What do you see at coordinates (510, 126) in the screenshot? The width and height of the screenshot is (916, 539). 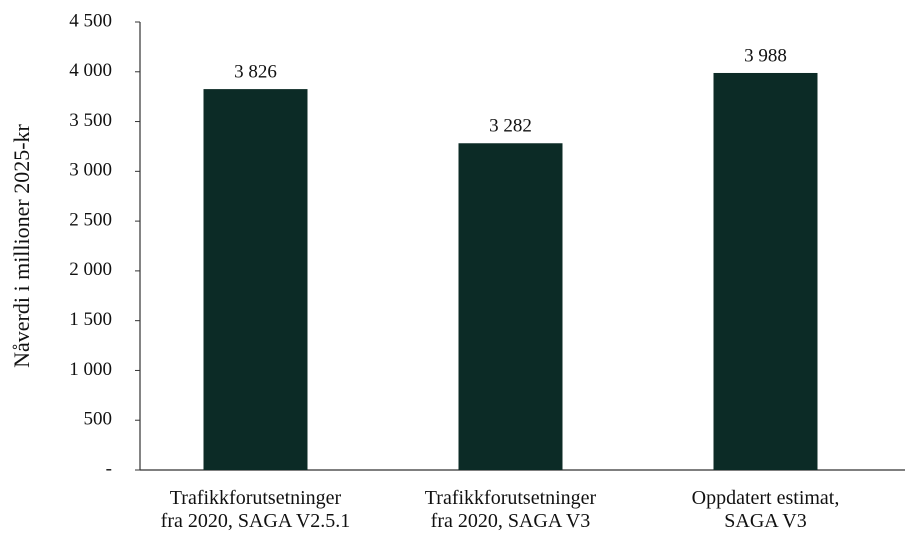 I see `data-label: 3 282` at bounding box center [510, 126].